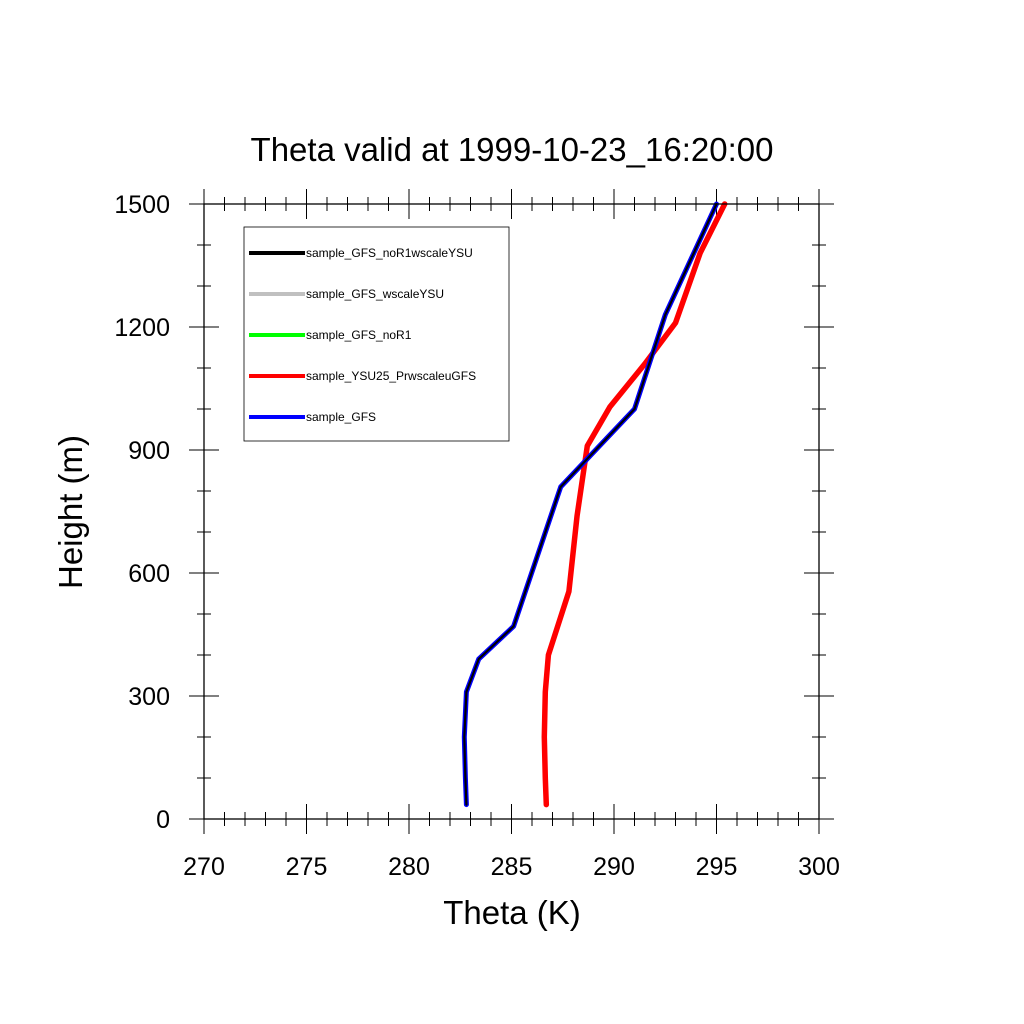 This screenshot has height=1024, width=1024. What do you see at coordinates (512, 149) in the screenshot?
I see `chart-title: Theta valid at 1999-10-23_16:20:00` at bounding box center [512, 149].